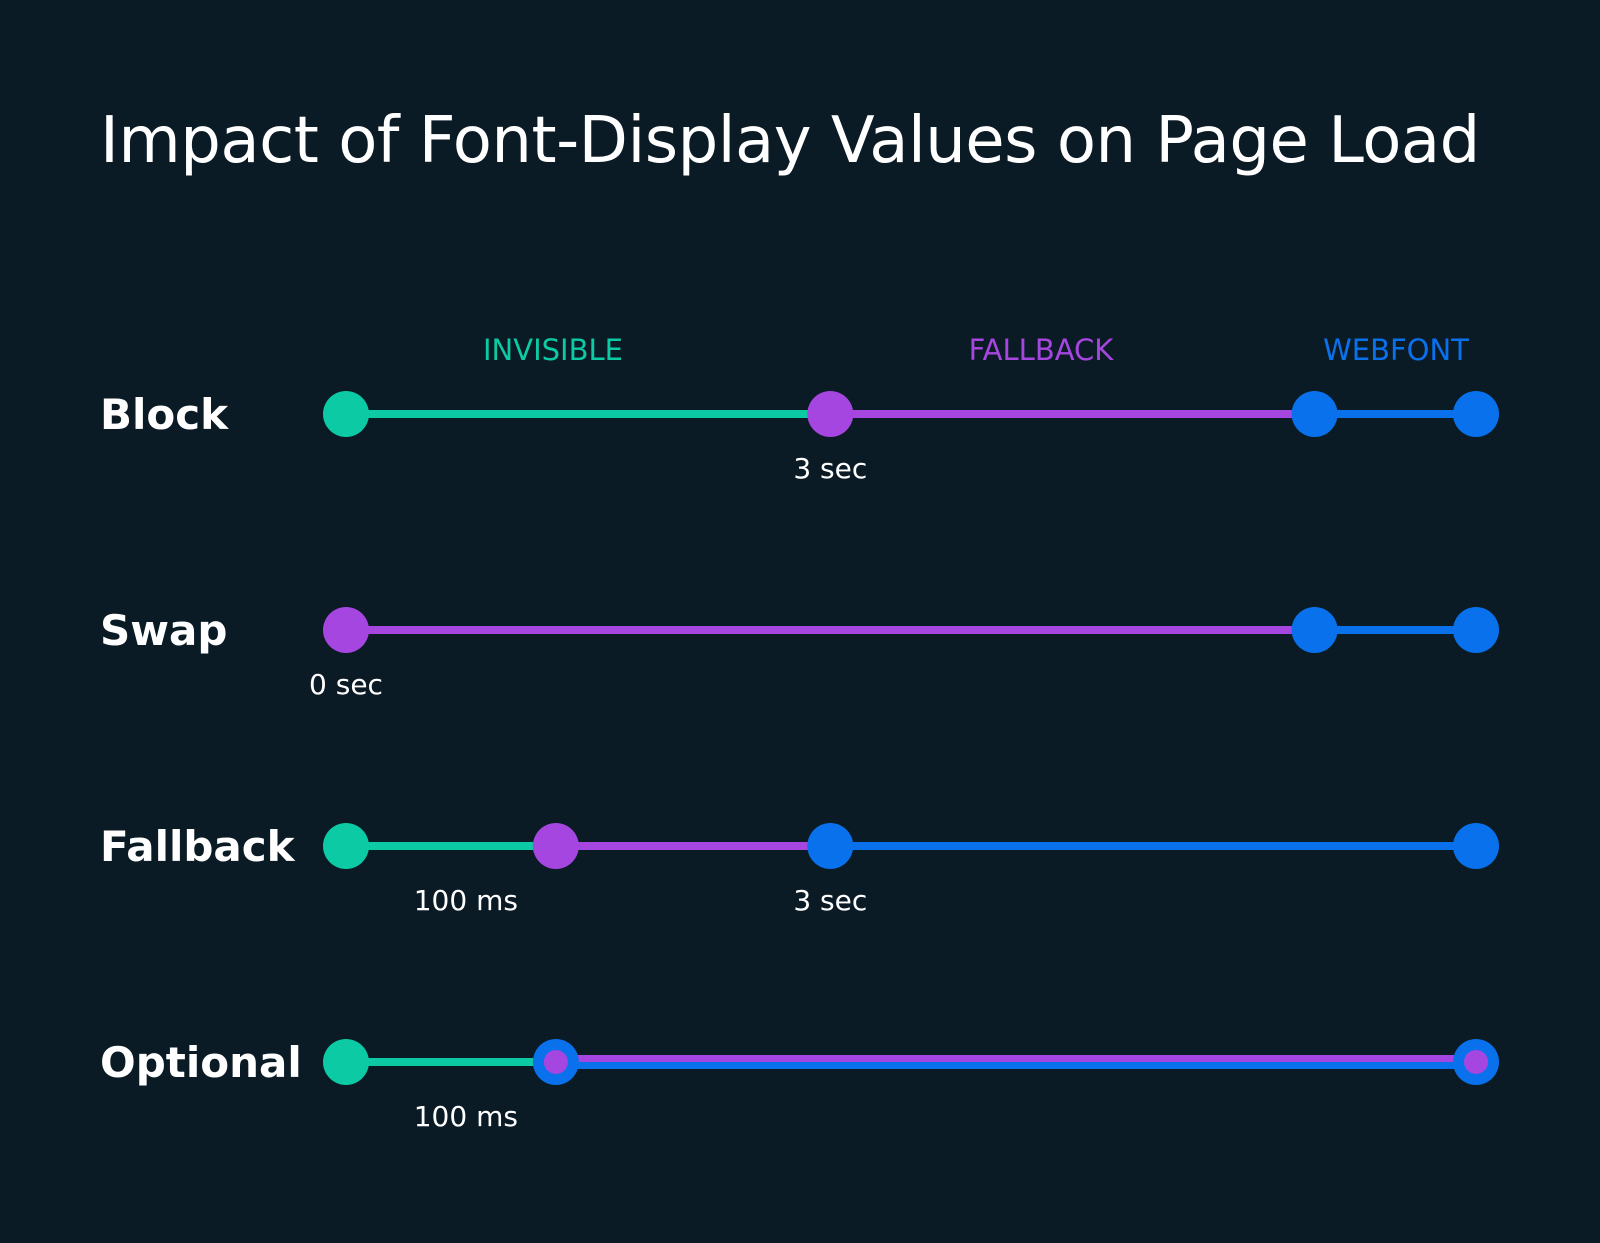 This screenshot has width=1600, height=1243. Describe the element at coordinates (799, 437) in the screenshot. I see `row-block: Block 3 sec` at that location.